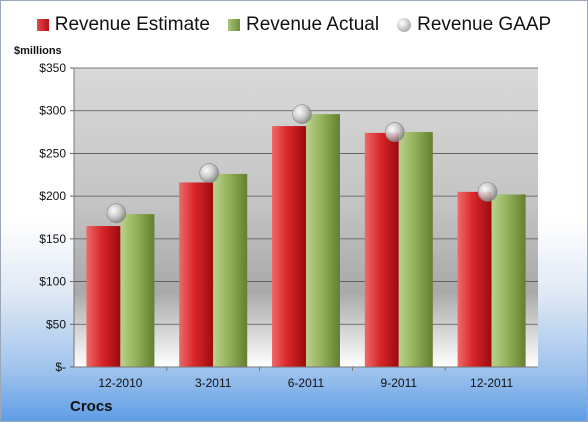  Describe the element at coordinates (313, 24) in the screenshot. I see `legend-label-actual: Revenue Actual` at that location.